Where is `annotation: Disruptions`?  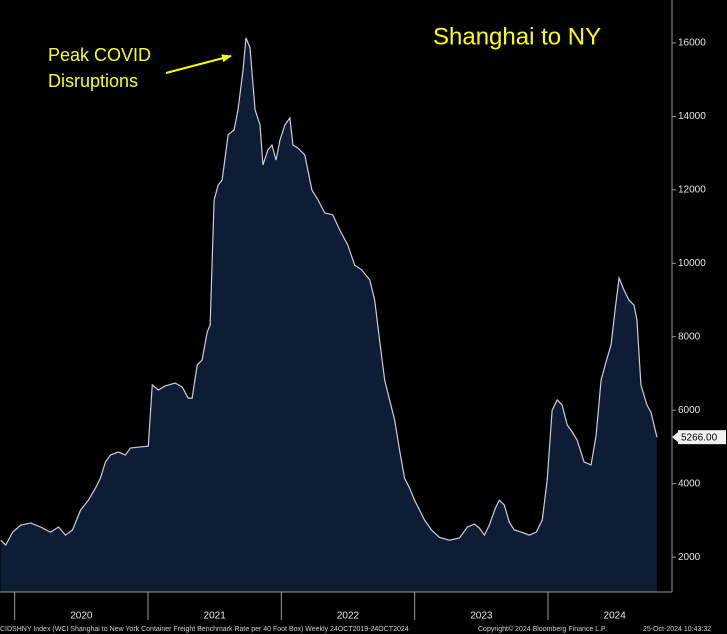
annotation: Disruptions is located at coordinates (93, 81).